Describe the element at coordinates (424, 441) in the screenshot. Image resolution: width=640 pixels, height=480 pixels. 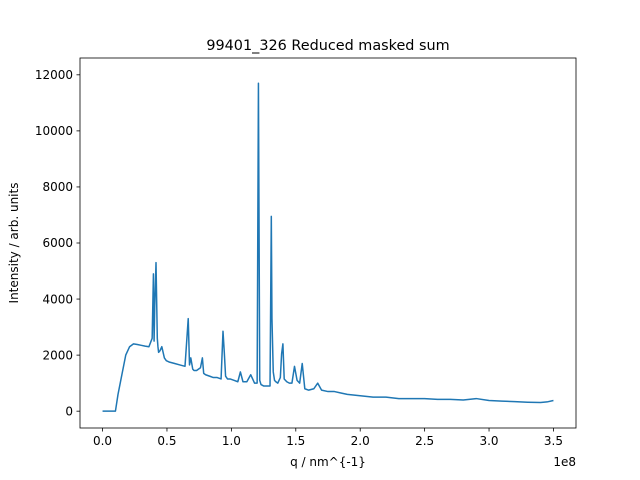
I see `x-tick-label: 2.5` at that location.